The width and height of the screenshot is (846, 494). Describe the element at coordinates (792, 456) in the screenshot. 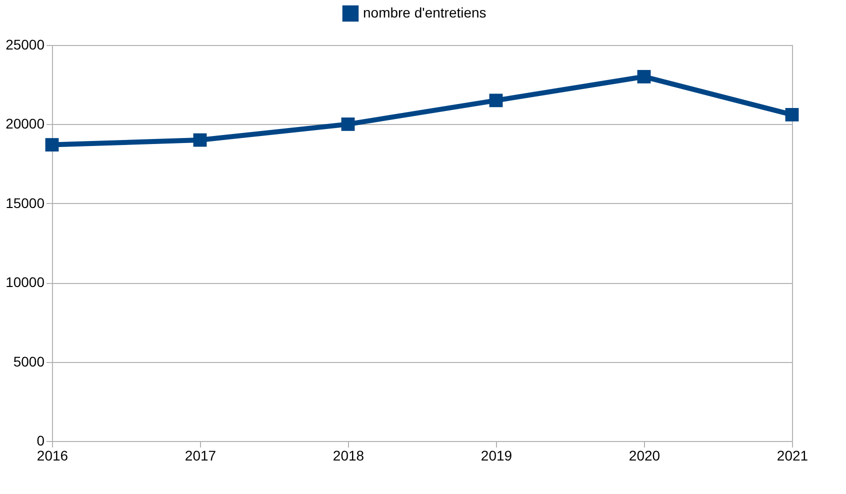

I see `x-tick-label: 2021` at that location.